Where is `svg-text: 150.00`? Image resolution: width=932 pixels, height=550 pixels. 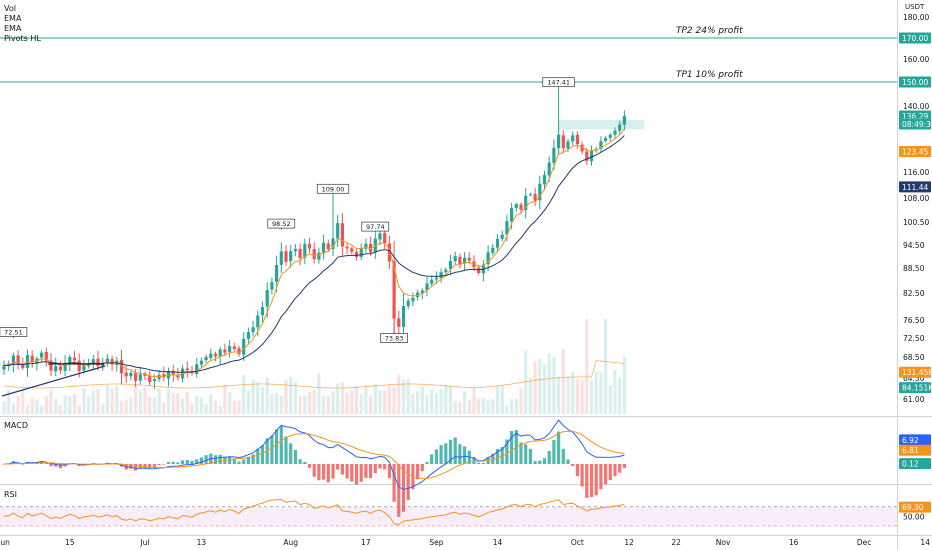 svg-text: 150.00 is located at coordinates (915, 82).